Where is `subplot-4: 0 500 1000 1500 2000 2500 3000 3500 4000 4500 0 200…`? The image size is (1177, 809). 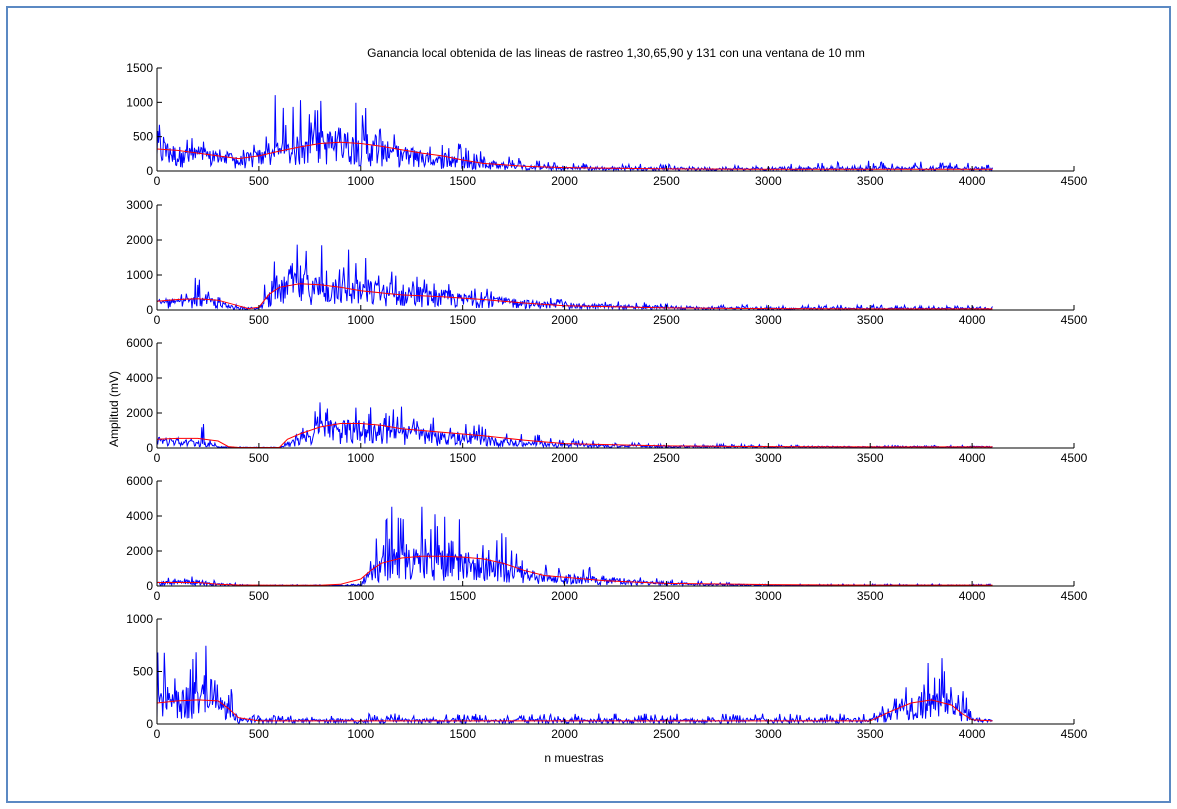
subplot-4: 0 500 1000 1500 2000 2500 3000 3500 4000 4500 0 200… is located at coordinates (606, 538).